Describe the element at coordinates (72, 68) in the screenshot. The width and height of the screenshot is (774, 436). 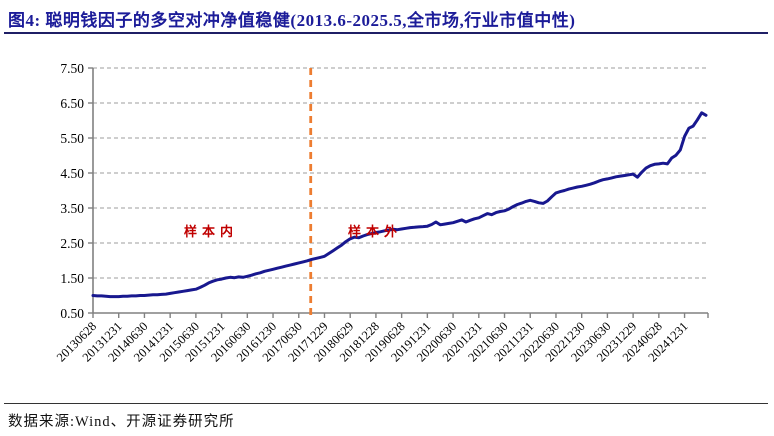
I see `y-tick-label: 7.50` at that location.